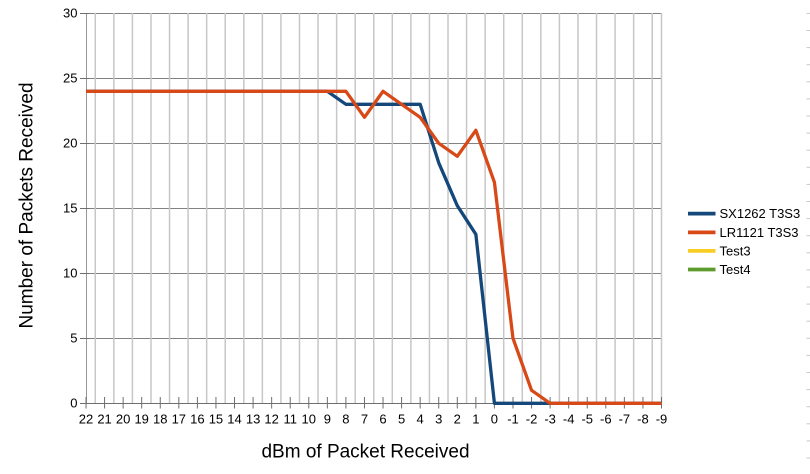 The image size is (810, 474). Describe the element at coordinates (759, 232) in the screenshot. I see `svg-text: LR1121 T3S3` at that location.